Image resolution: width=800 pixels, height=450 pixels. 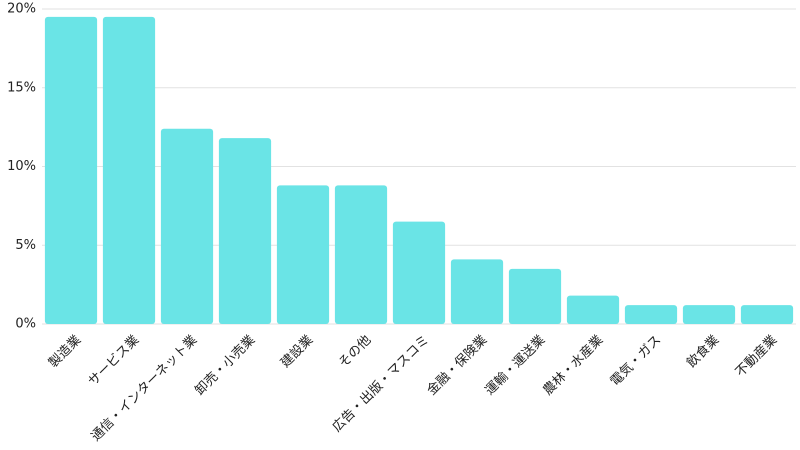 I want to click on y-tick-label: 5%, so click(x=25, y=245).